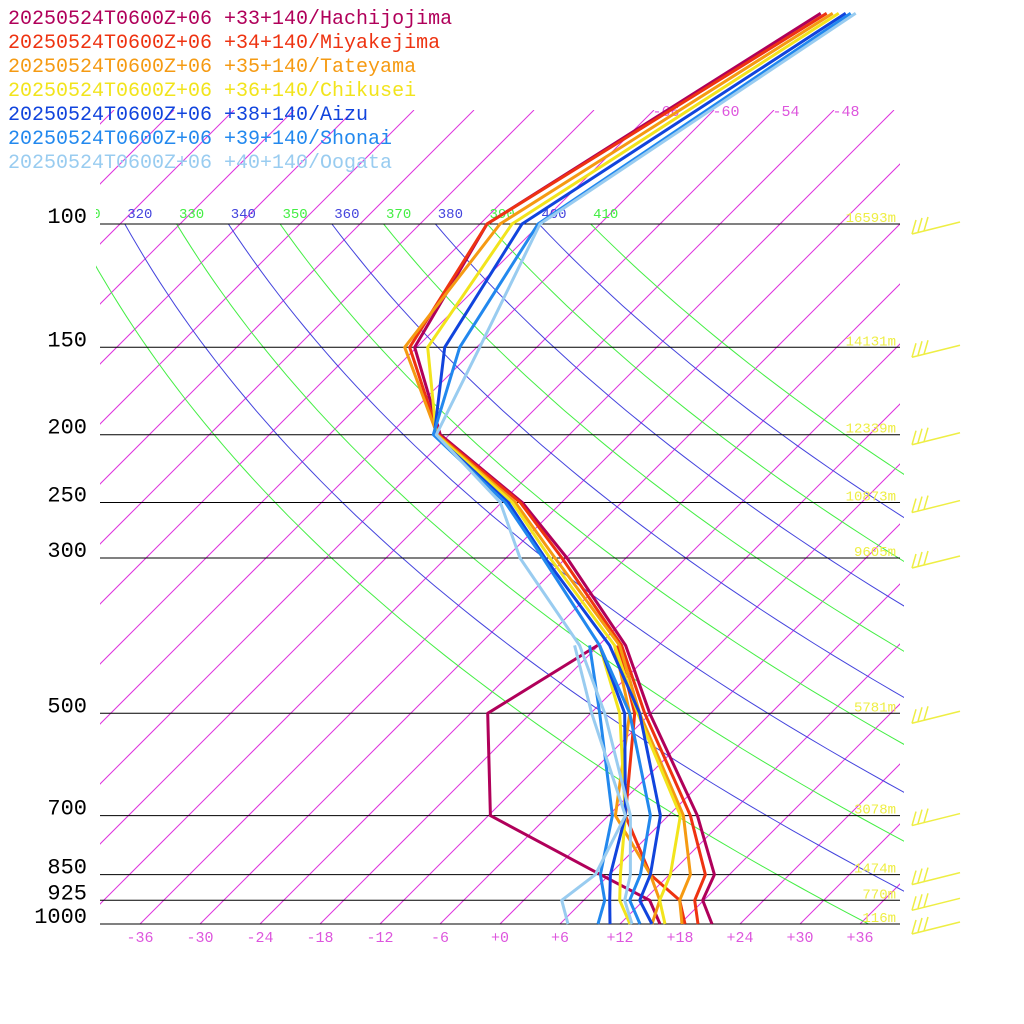 This screenshot has height=1024, width=1024. What do you see at coordinates (605, 215) in the screenshot?
I see `theta-label: 410` at bounding box center [605, 215].